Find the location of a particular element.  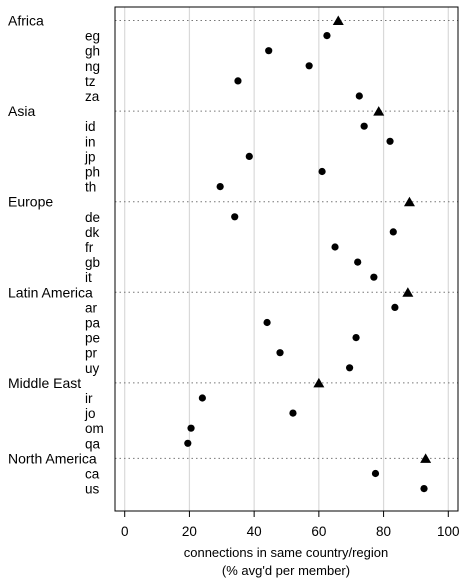

country-label: eg is located at coordinates (92, 36).